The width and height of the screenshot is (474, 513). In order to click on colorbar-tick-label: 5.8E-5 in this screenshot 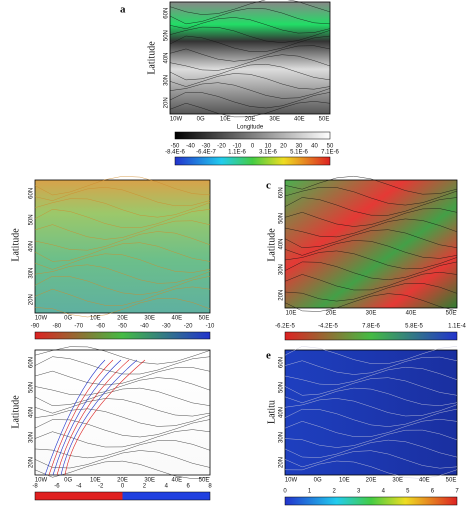, I will do `click(414, 327)`.